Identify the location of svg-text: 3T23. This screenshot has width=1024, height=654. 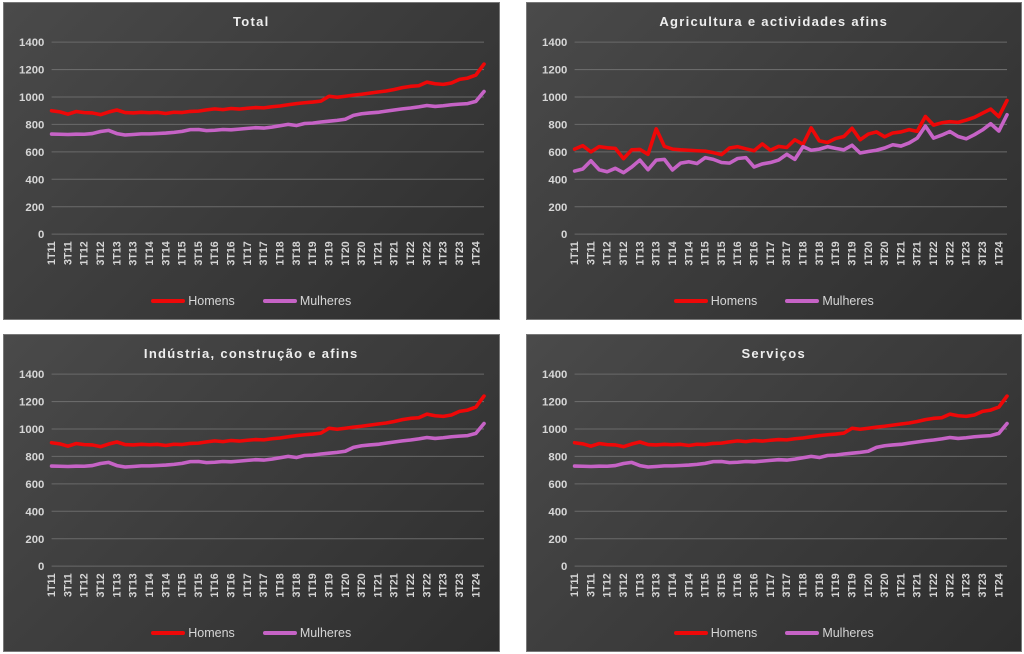
(982, 585).